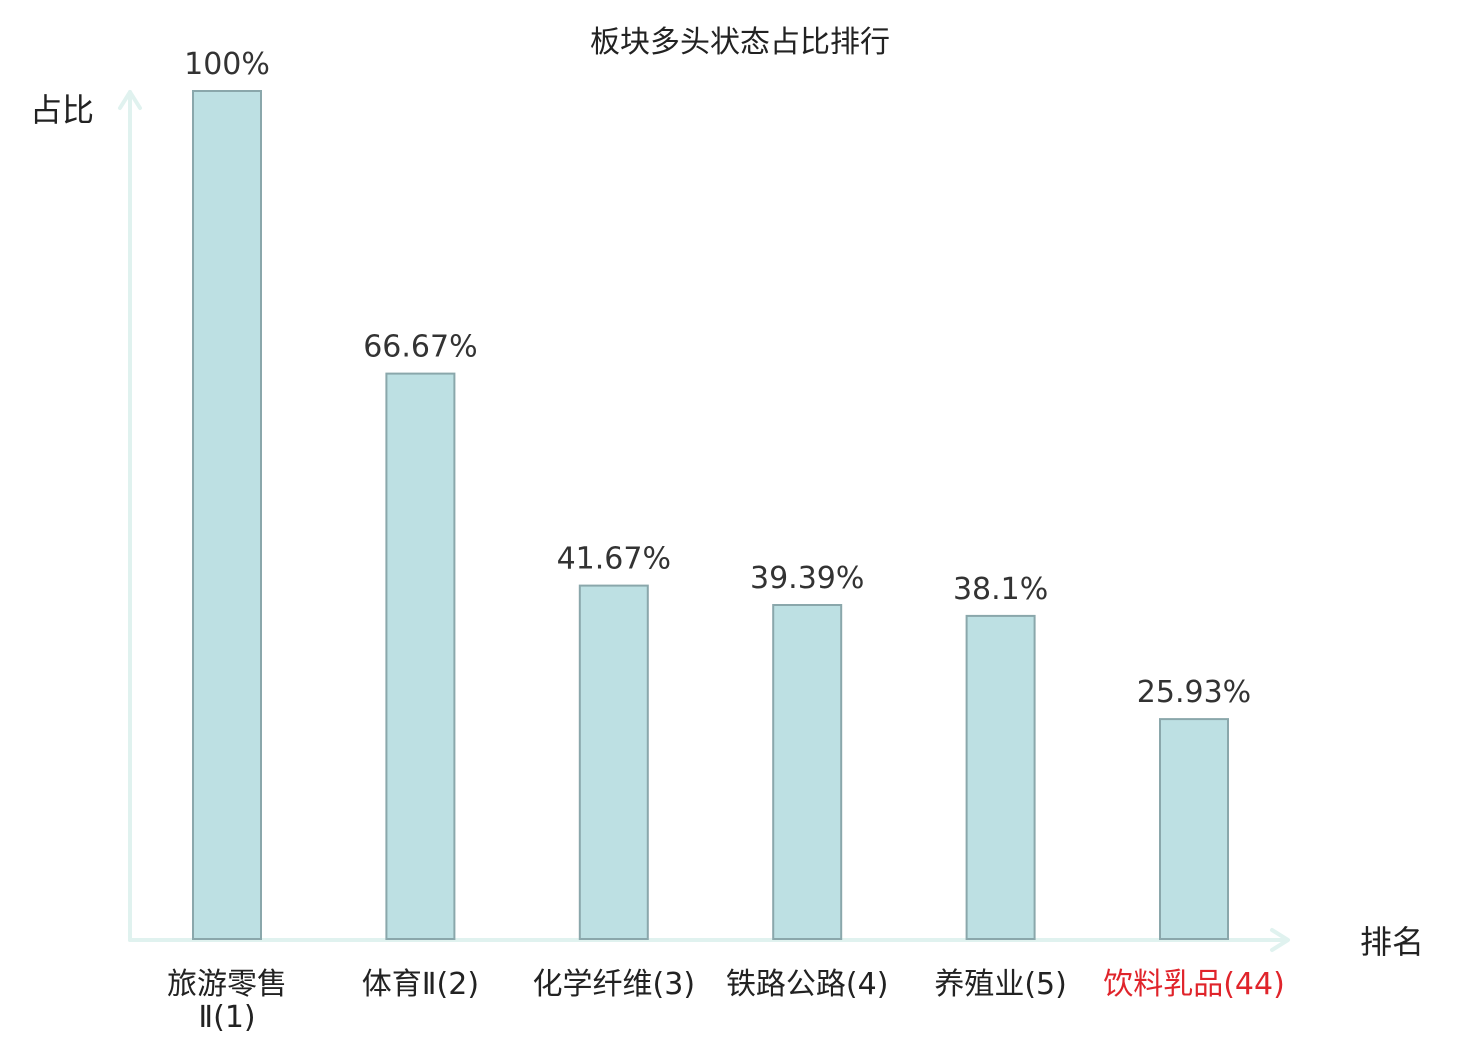 The width and height of the screenshot is (1480, 1044). What do you see at coordinates (1194, 984) in the screenshot?
I see `x-tick-label: 饮料乳品(44)` at bounding box center [1194, 984].